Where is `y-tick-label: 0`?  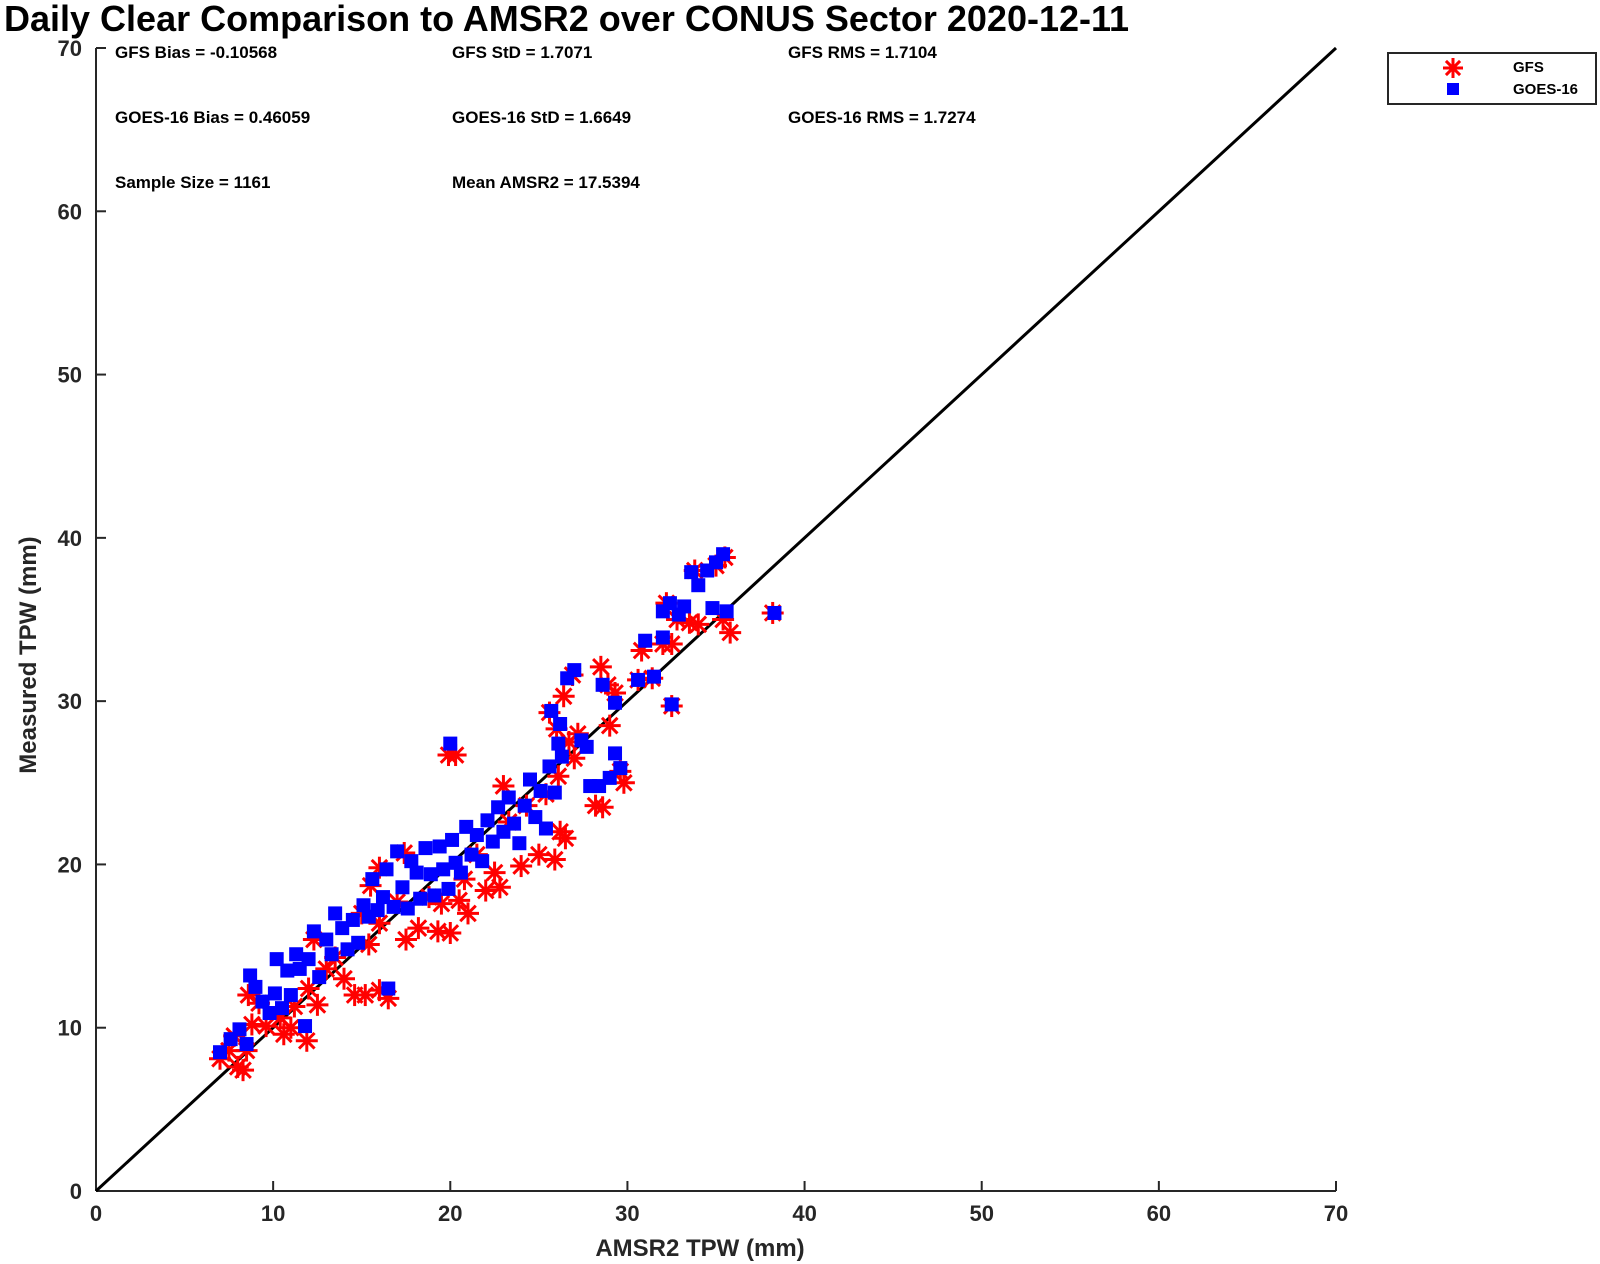 y-tick-label: 0 is located at coordinates (76, 1191).